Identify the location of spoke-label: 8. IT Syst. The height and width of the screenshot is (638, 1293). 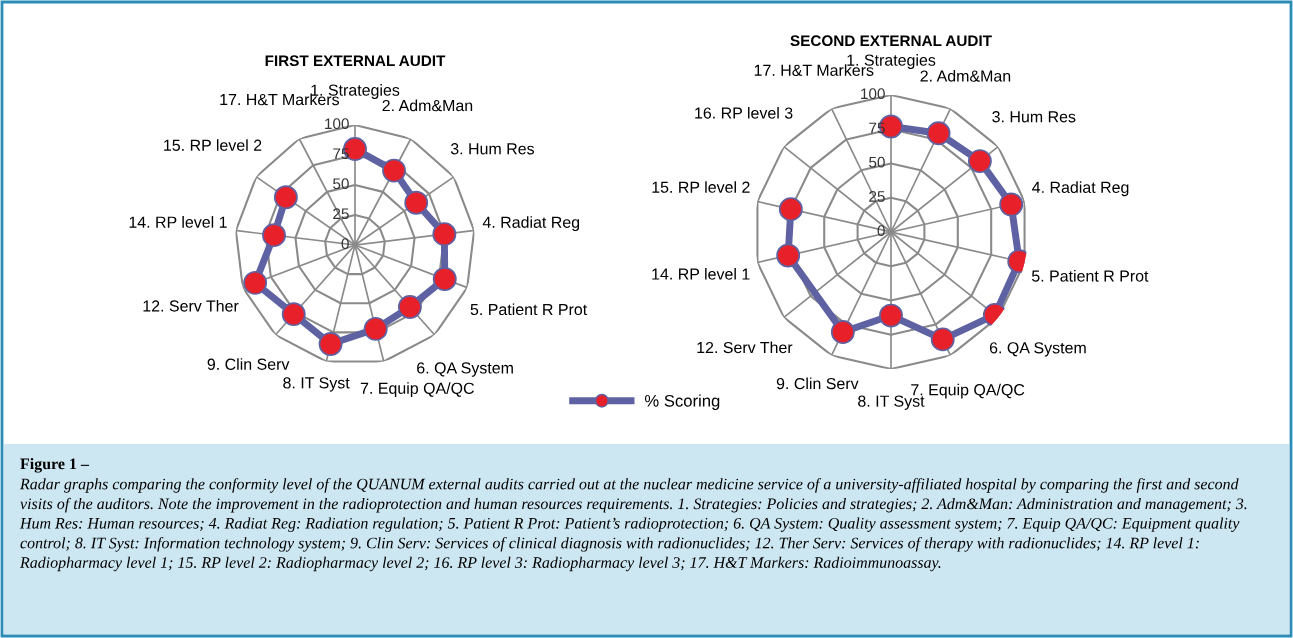
(316, 384).